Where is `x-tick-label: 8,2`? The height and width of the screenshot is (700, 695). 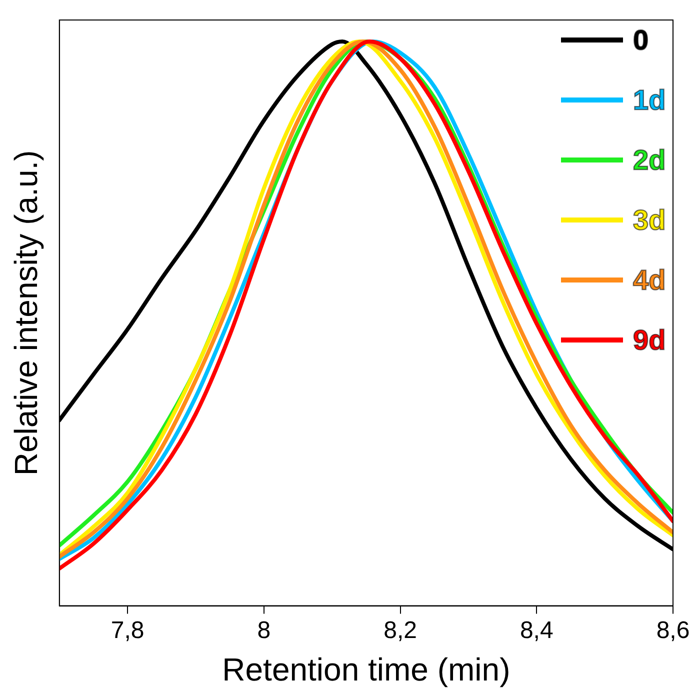 x-tick-label: 8,2 is located at coordinates (400, 630).